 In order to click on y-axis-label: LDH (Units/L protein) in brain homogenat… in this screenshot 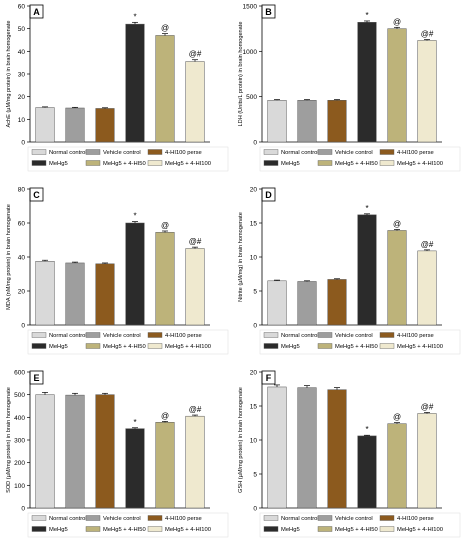, I will do `click(241, 74)`.